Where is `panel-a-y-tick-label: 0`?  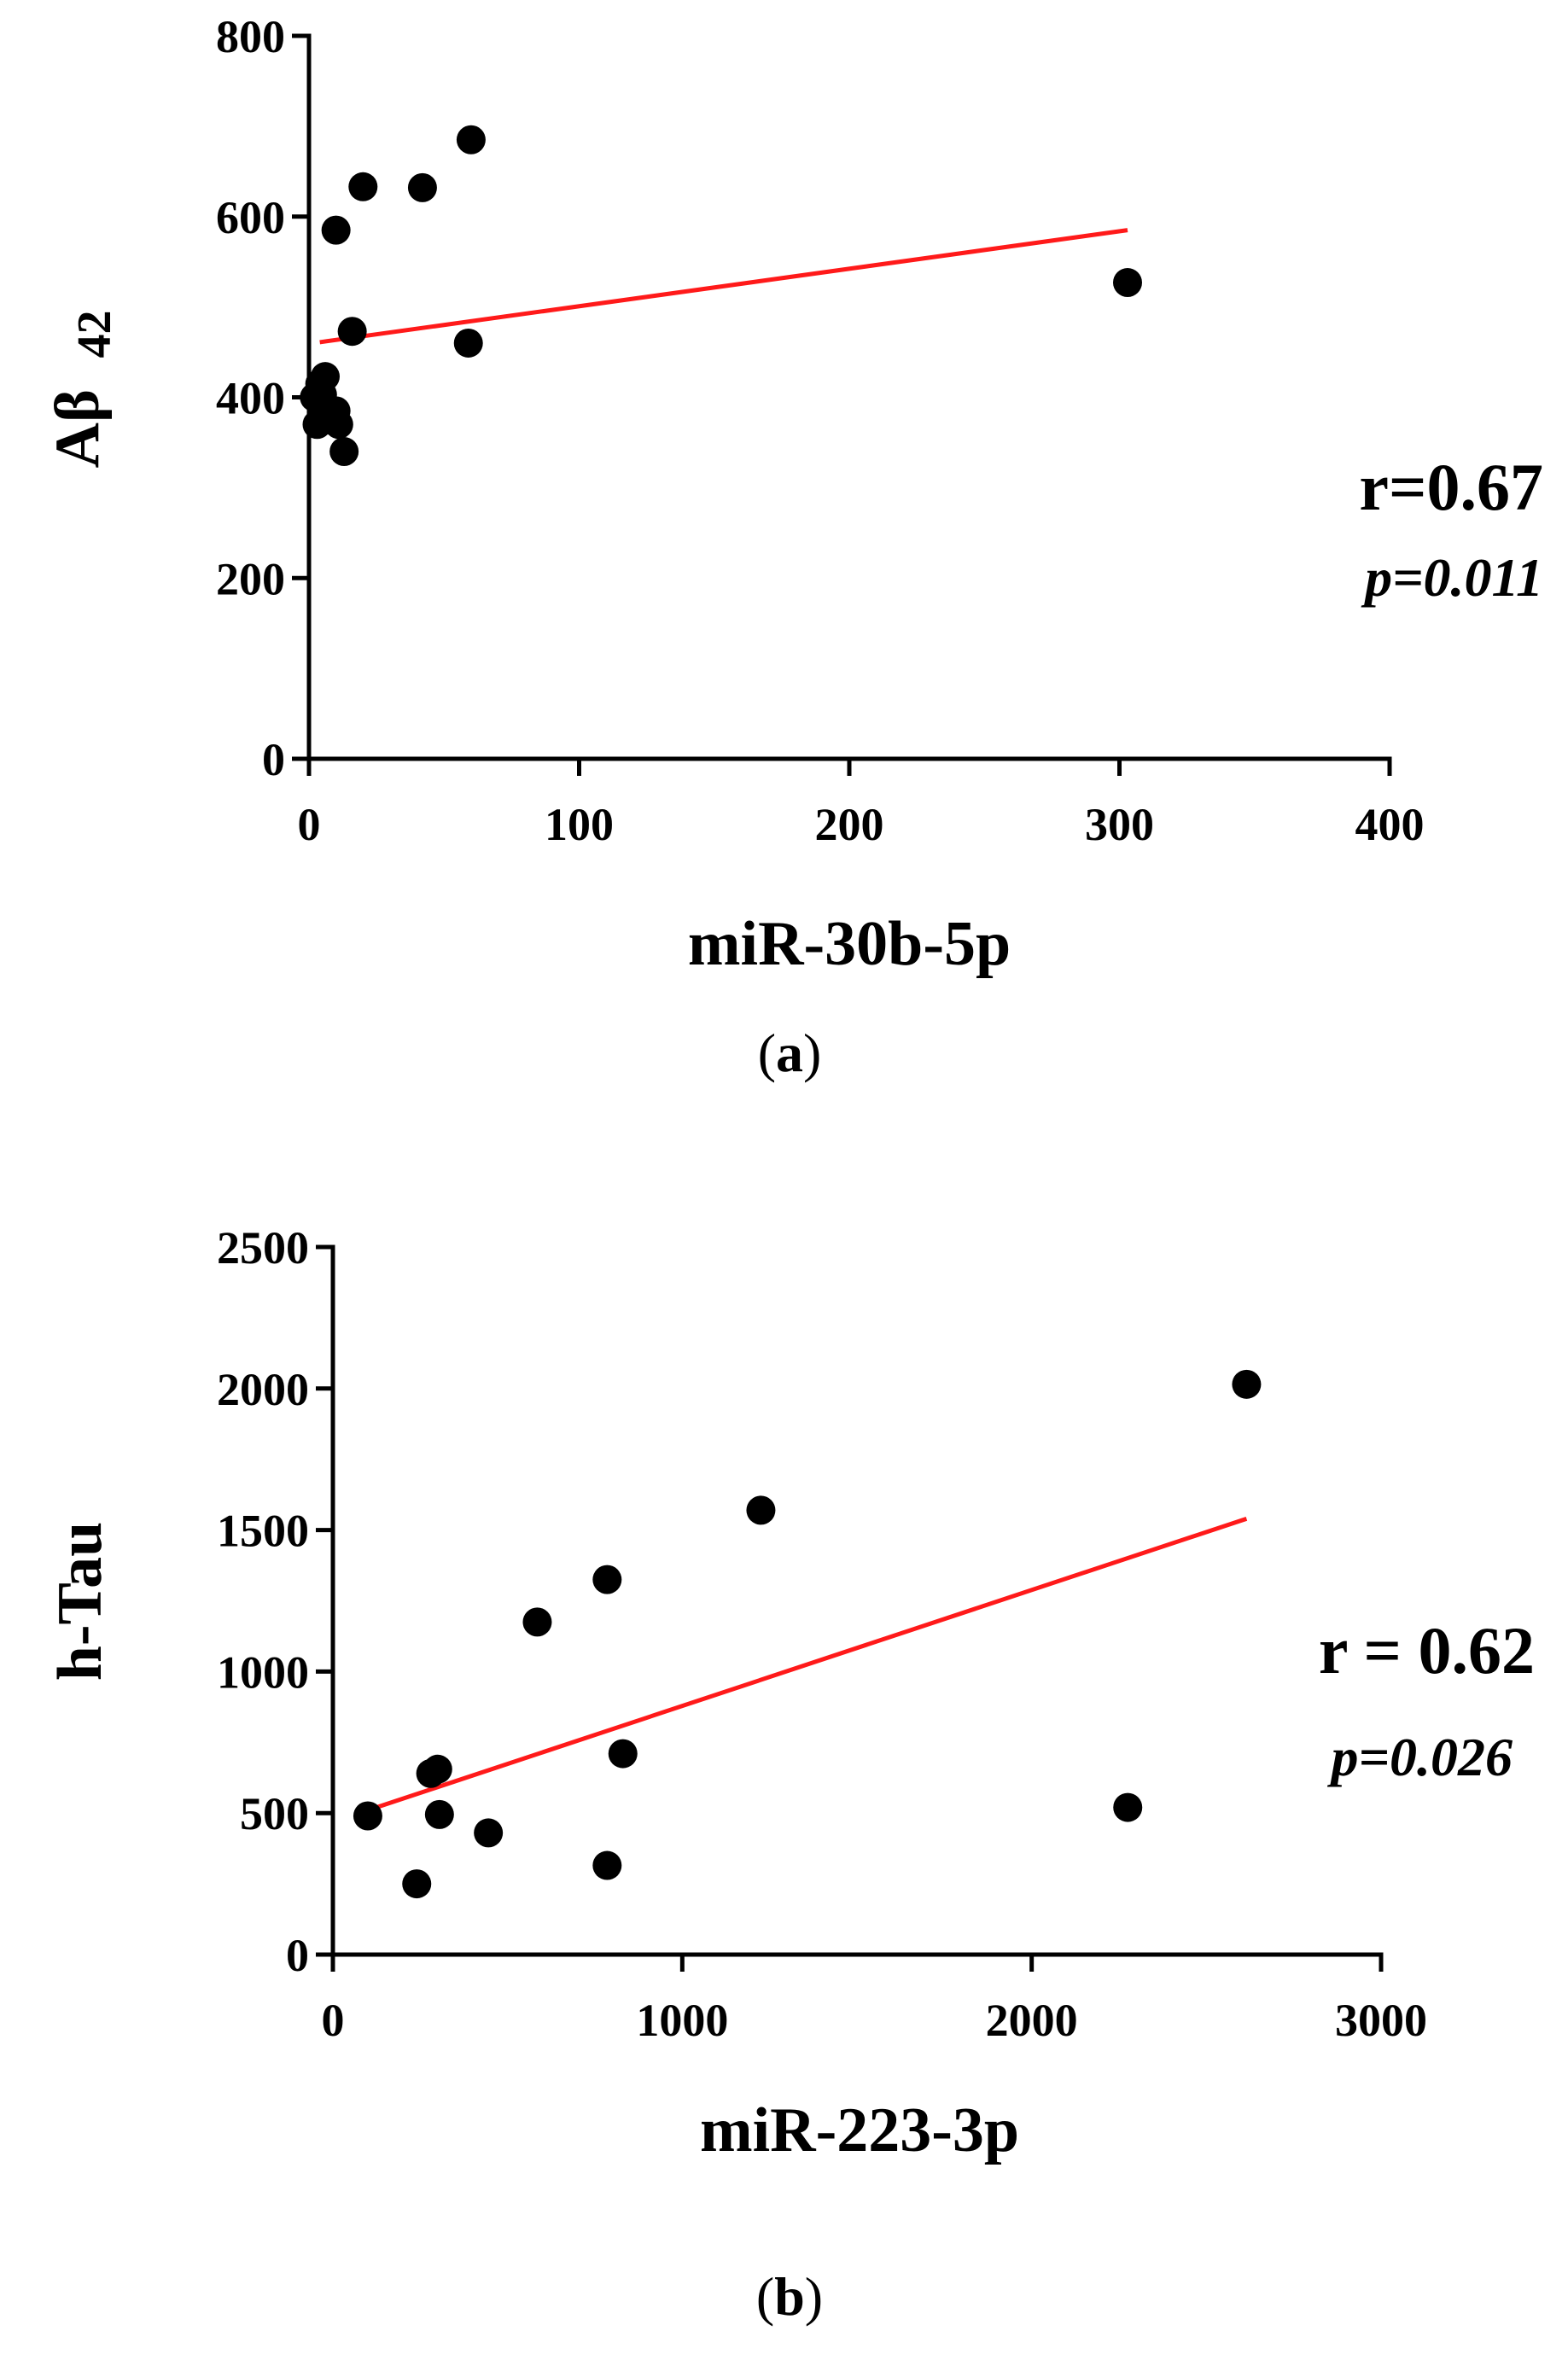
panel-a-y-tick-label: 0 is located at coordinates (274, 759).